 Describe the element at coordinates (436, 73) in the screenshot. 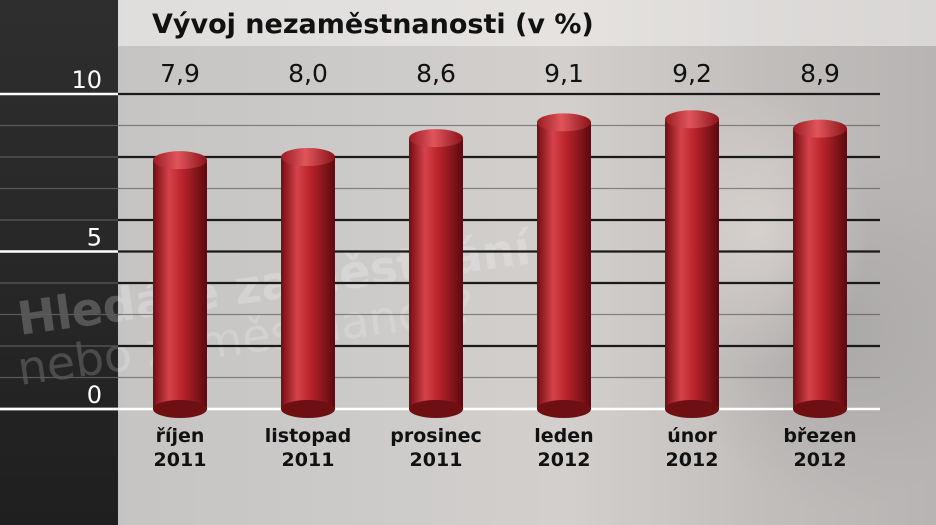

I see `value-label: 8,6` at that location.